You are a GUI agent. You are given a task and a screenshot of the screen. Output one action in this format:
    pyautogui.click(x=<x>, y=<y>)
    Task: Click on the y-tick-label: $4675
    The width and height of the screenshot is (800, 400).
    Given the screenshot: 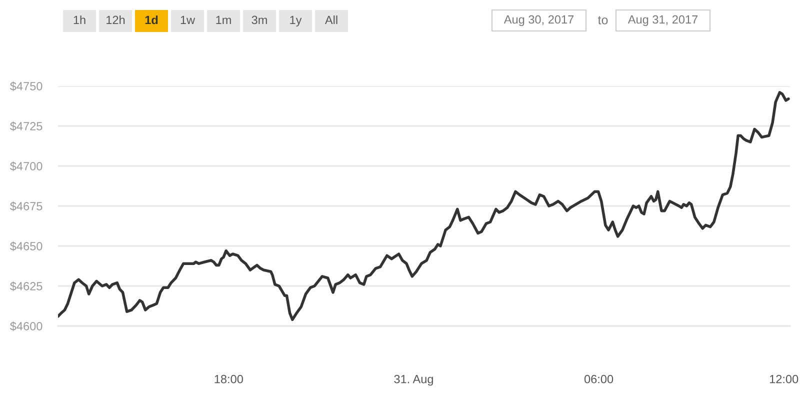 What is the action you would take?
    pyautogui.click(x=26, y=207)
    